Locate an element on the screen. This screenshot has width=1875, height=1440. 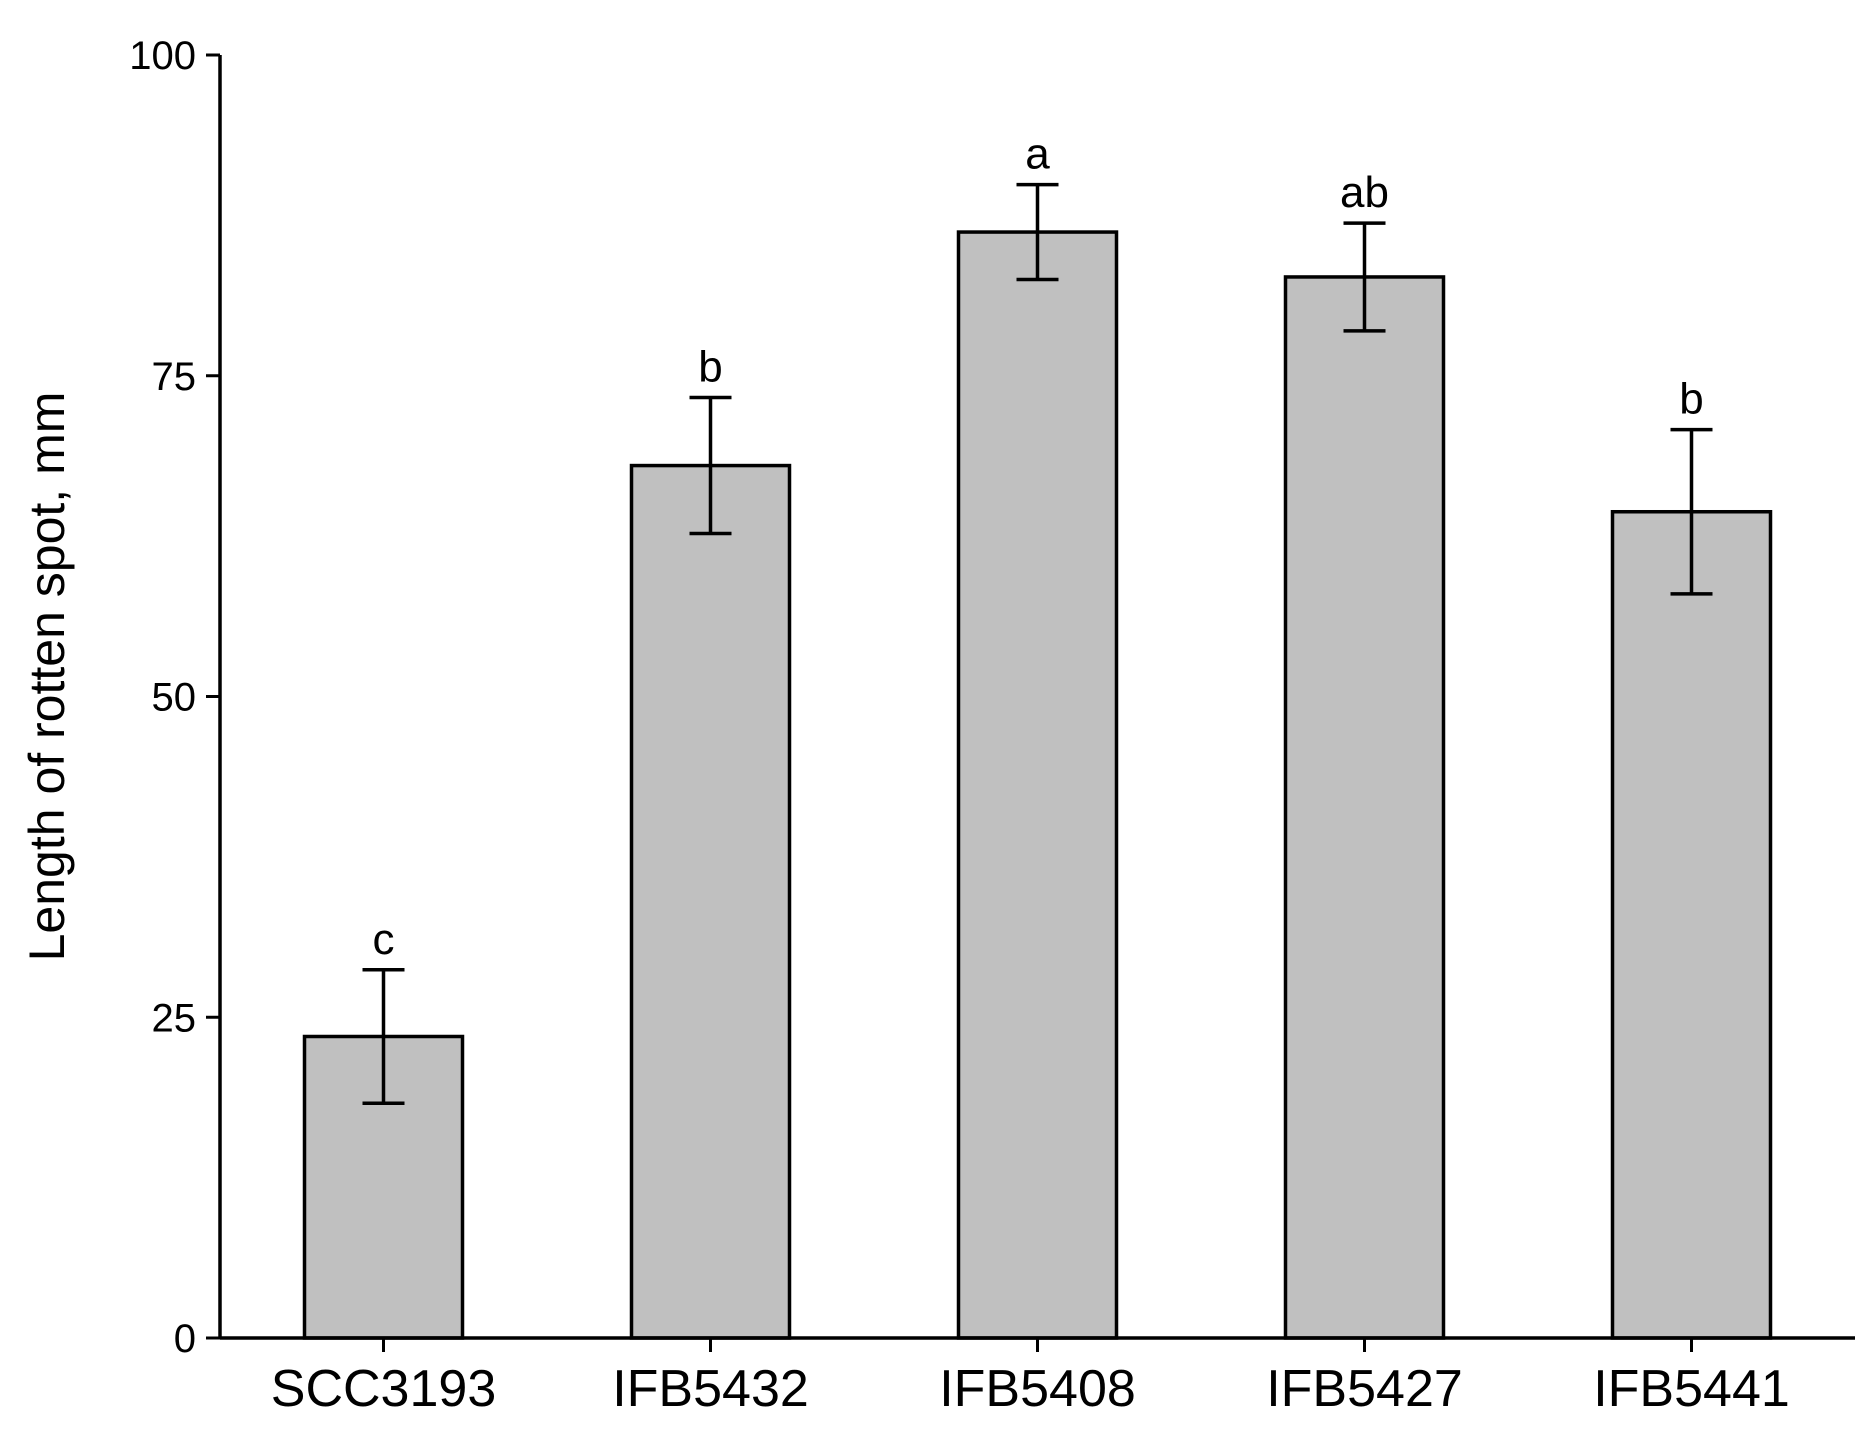
significance-label-IFB5408: a is located at coordinates (1037, 154).